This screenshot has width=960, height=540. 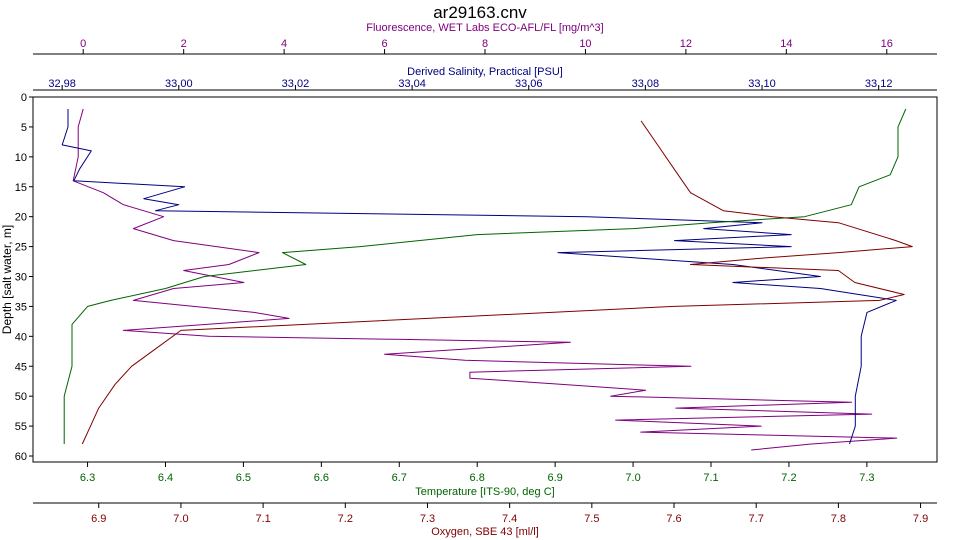 What do you see at coordinates (21, 158) in the screenshot?
I see `y-tick-label: 10` at bounding box center [21, 158].